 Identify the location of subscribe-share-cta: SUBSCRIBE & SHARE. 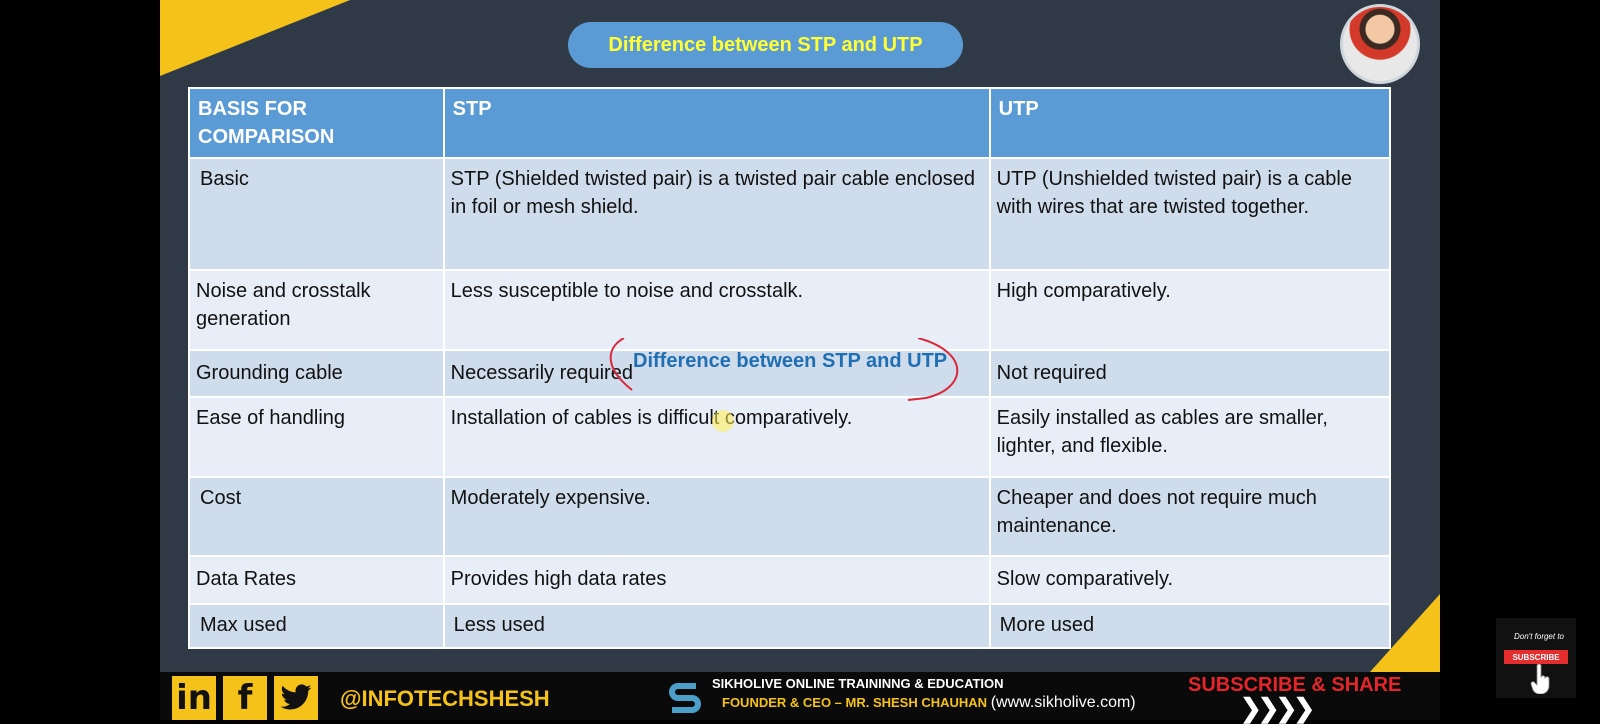
(1295, 685).